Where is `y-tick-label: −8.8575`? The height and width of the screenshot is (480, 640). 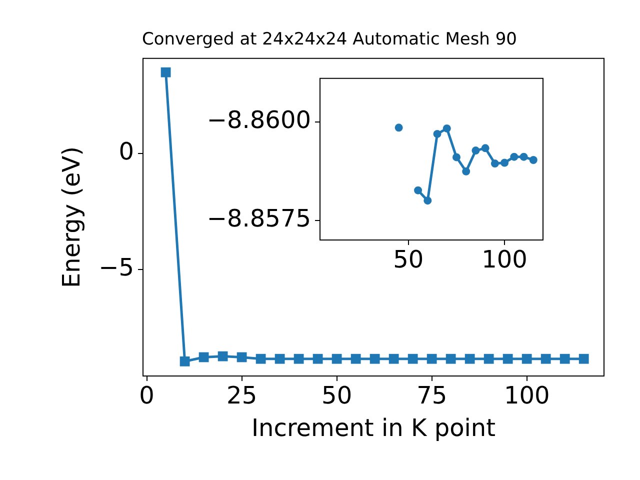
y-tick-label: −8.8575 is located at coordinates (258, 218).